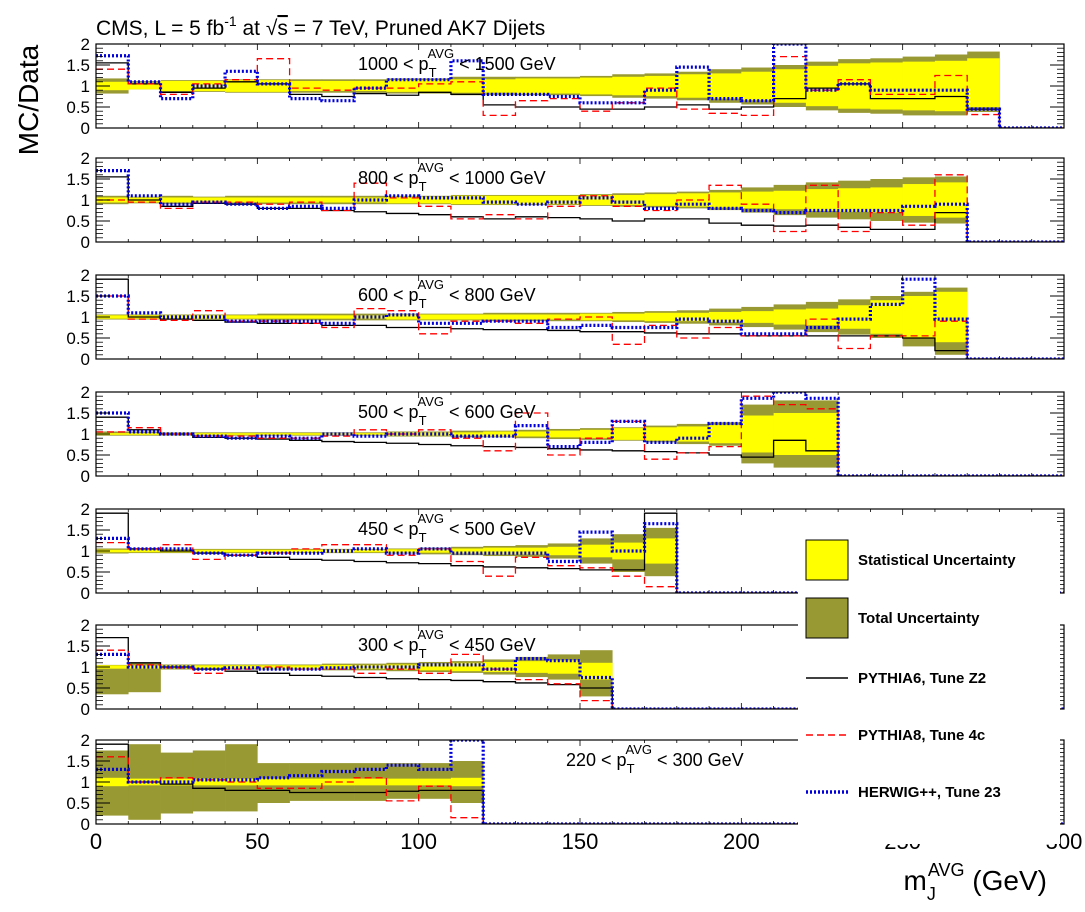 This screenshot has height=912, width=1085. Describe the element at coordinates (418, 841) in the screenshot. I see `x-tick-label: 100` at that location.